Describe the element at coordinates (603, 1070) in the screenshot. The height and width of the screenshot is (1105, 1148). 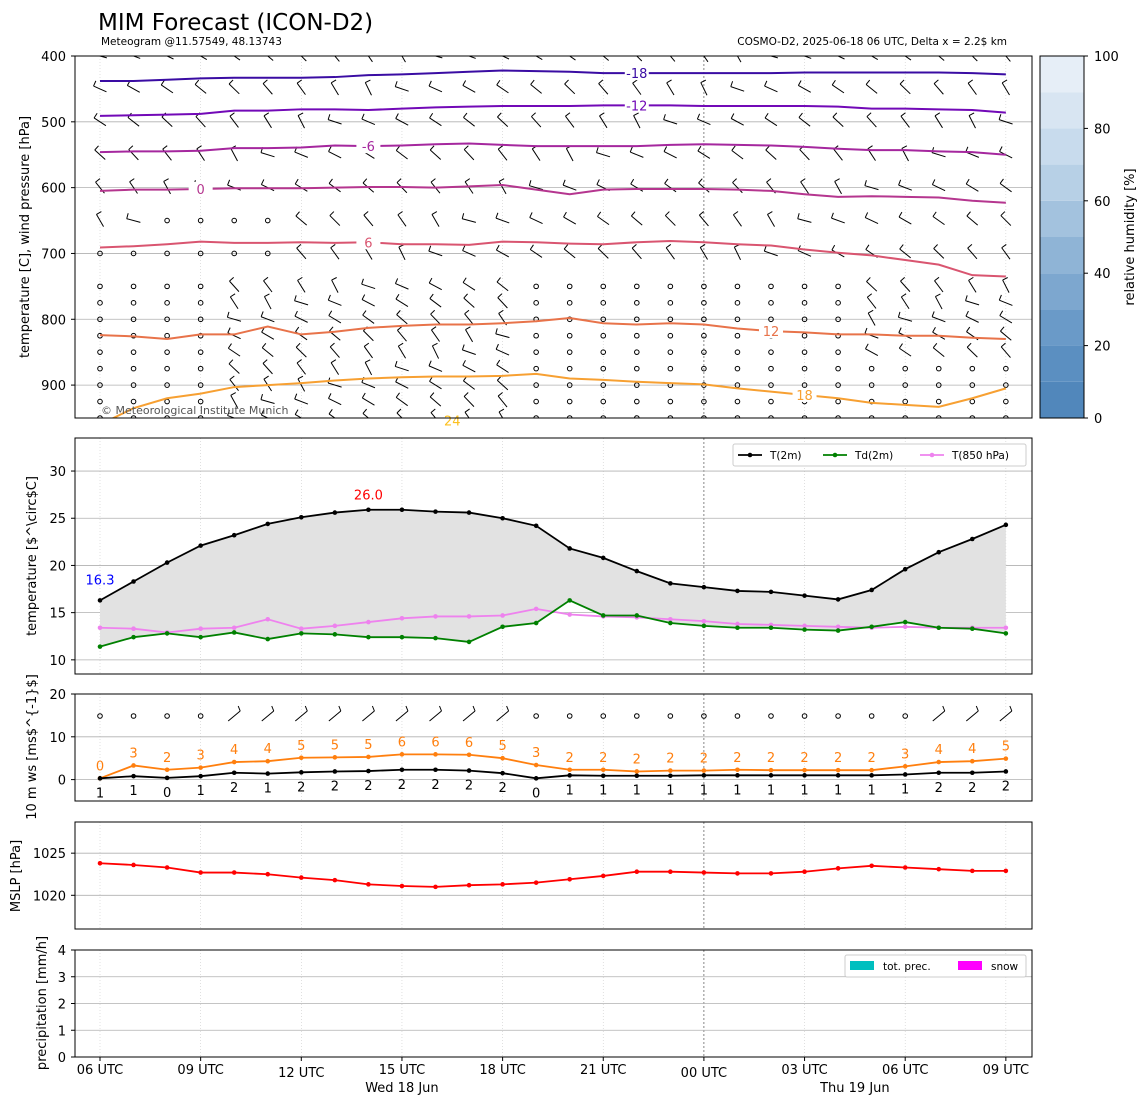
I see `x-tick-label: 21 UTC` at that location.